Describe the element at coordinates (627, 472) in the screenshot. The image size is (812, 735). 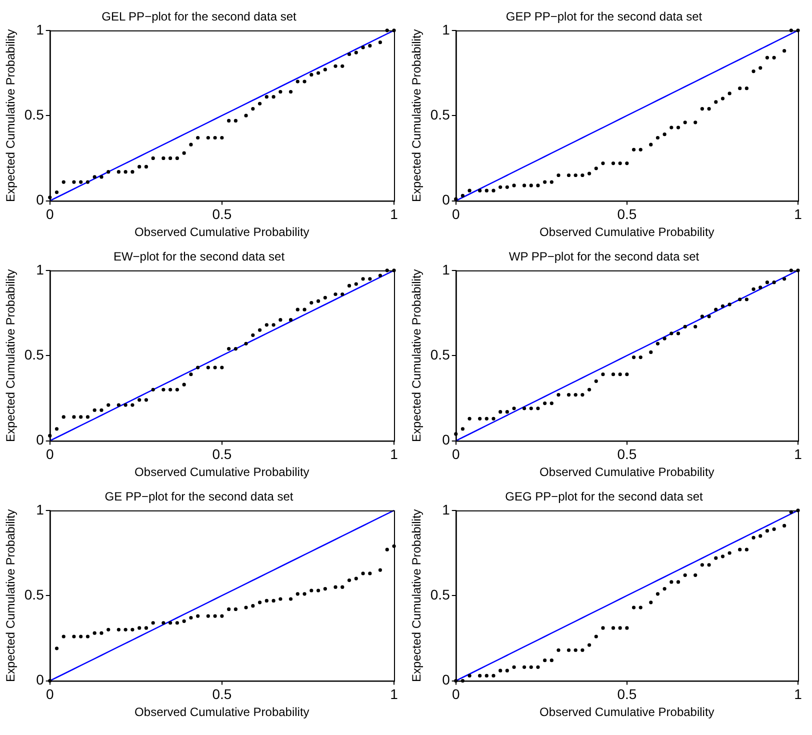
I see `x-axis-title: Observed Cumulative Probability` at that location.